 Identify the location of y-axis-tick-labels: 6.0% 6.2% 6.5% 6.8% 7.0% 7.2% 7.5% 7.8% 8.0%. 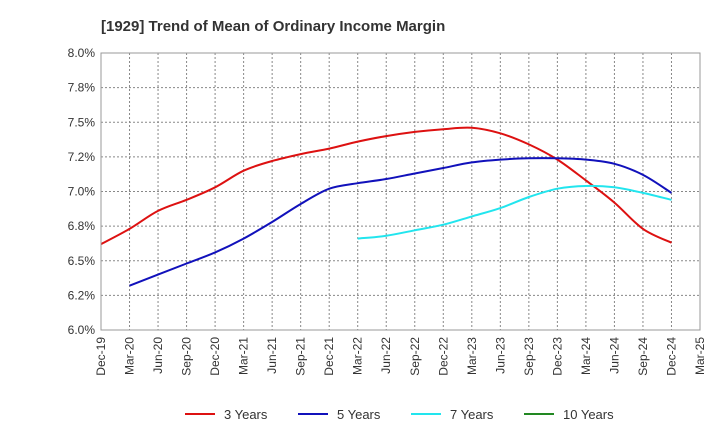
(82, 191).